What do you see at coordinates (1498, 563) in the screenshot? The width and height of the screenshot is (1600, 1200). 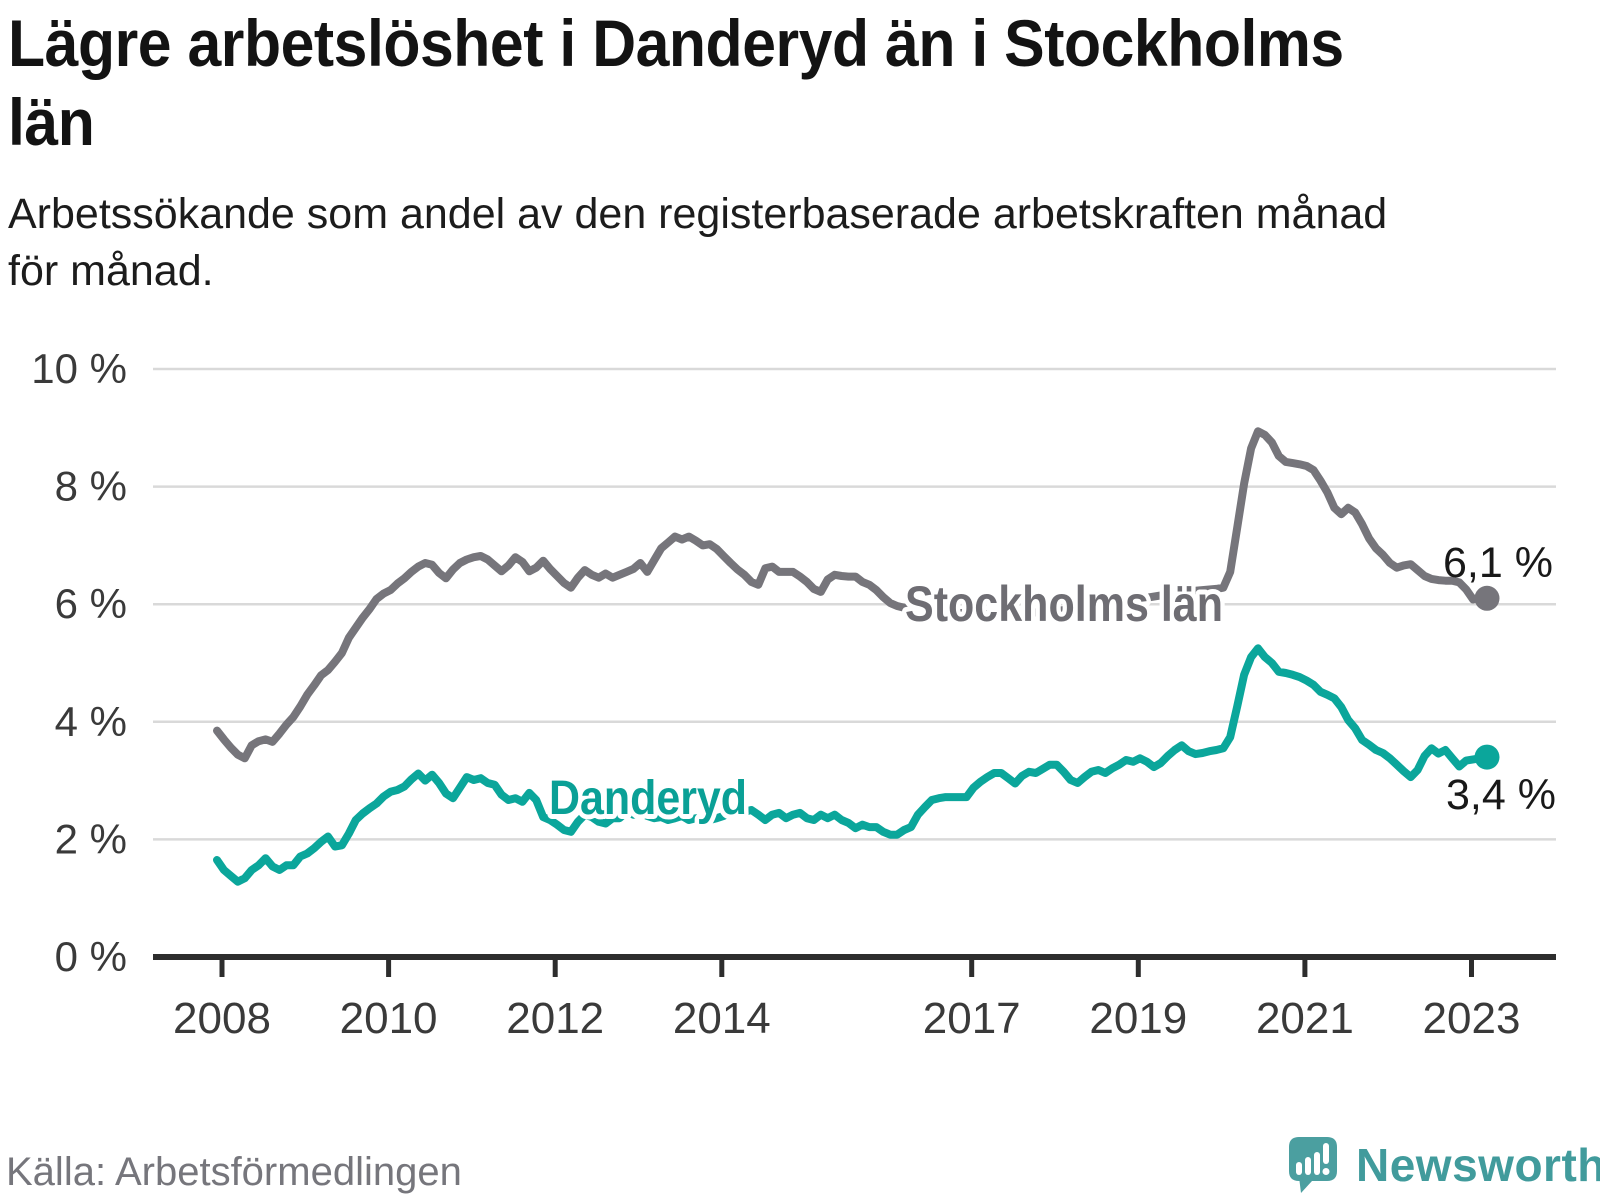 I see `end-value-stockholms-lan: 6,1 %` at bounding box center [1498, 563].